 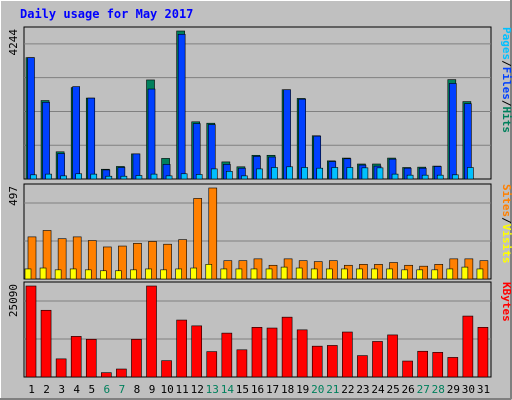 What do you see at coordinates (362, 389) in the screenshot?
I see `x-tick-label: 23` at bounding box center [362, 389].